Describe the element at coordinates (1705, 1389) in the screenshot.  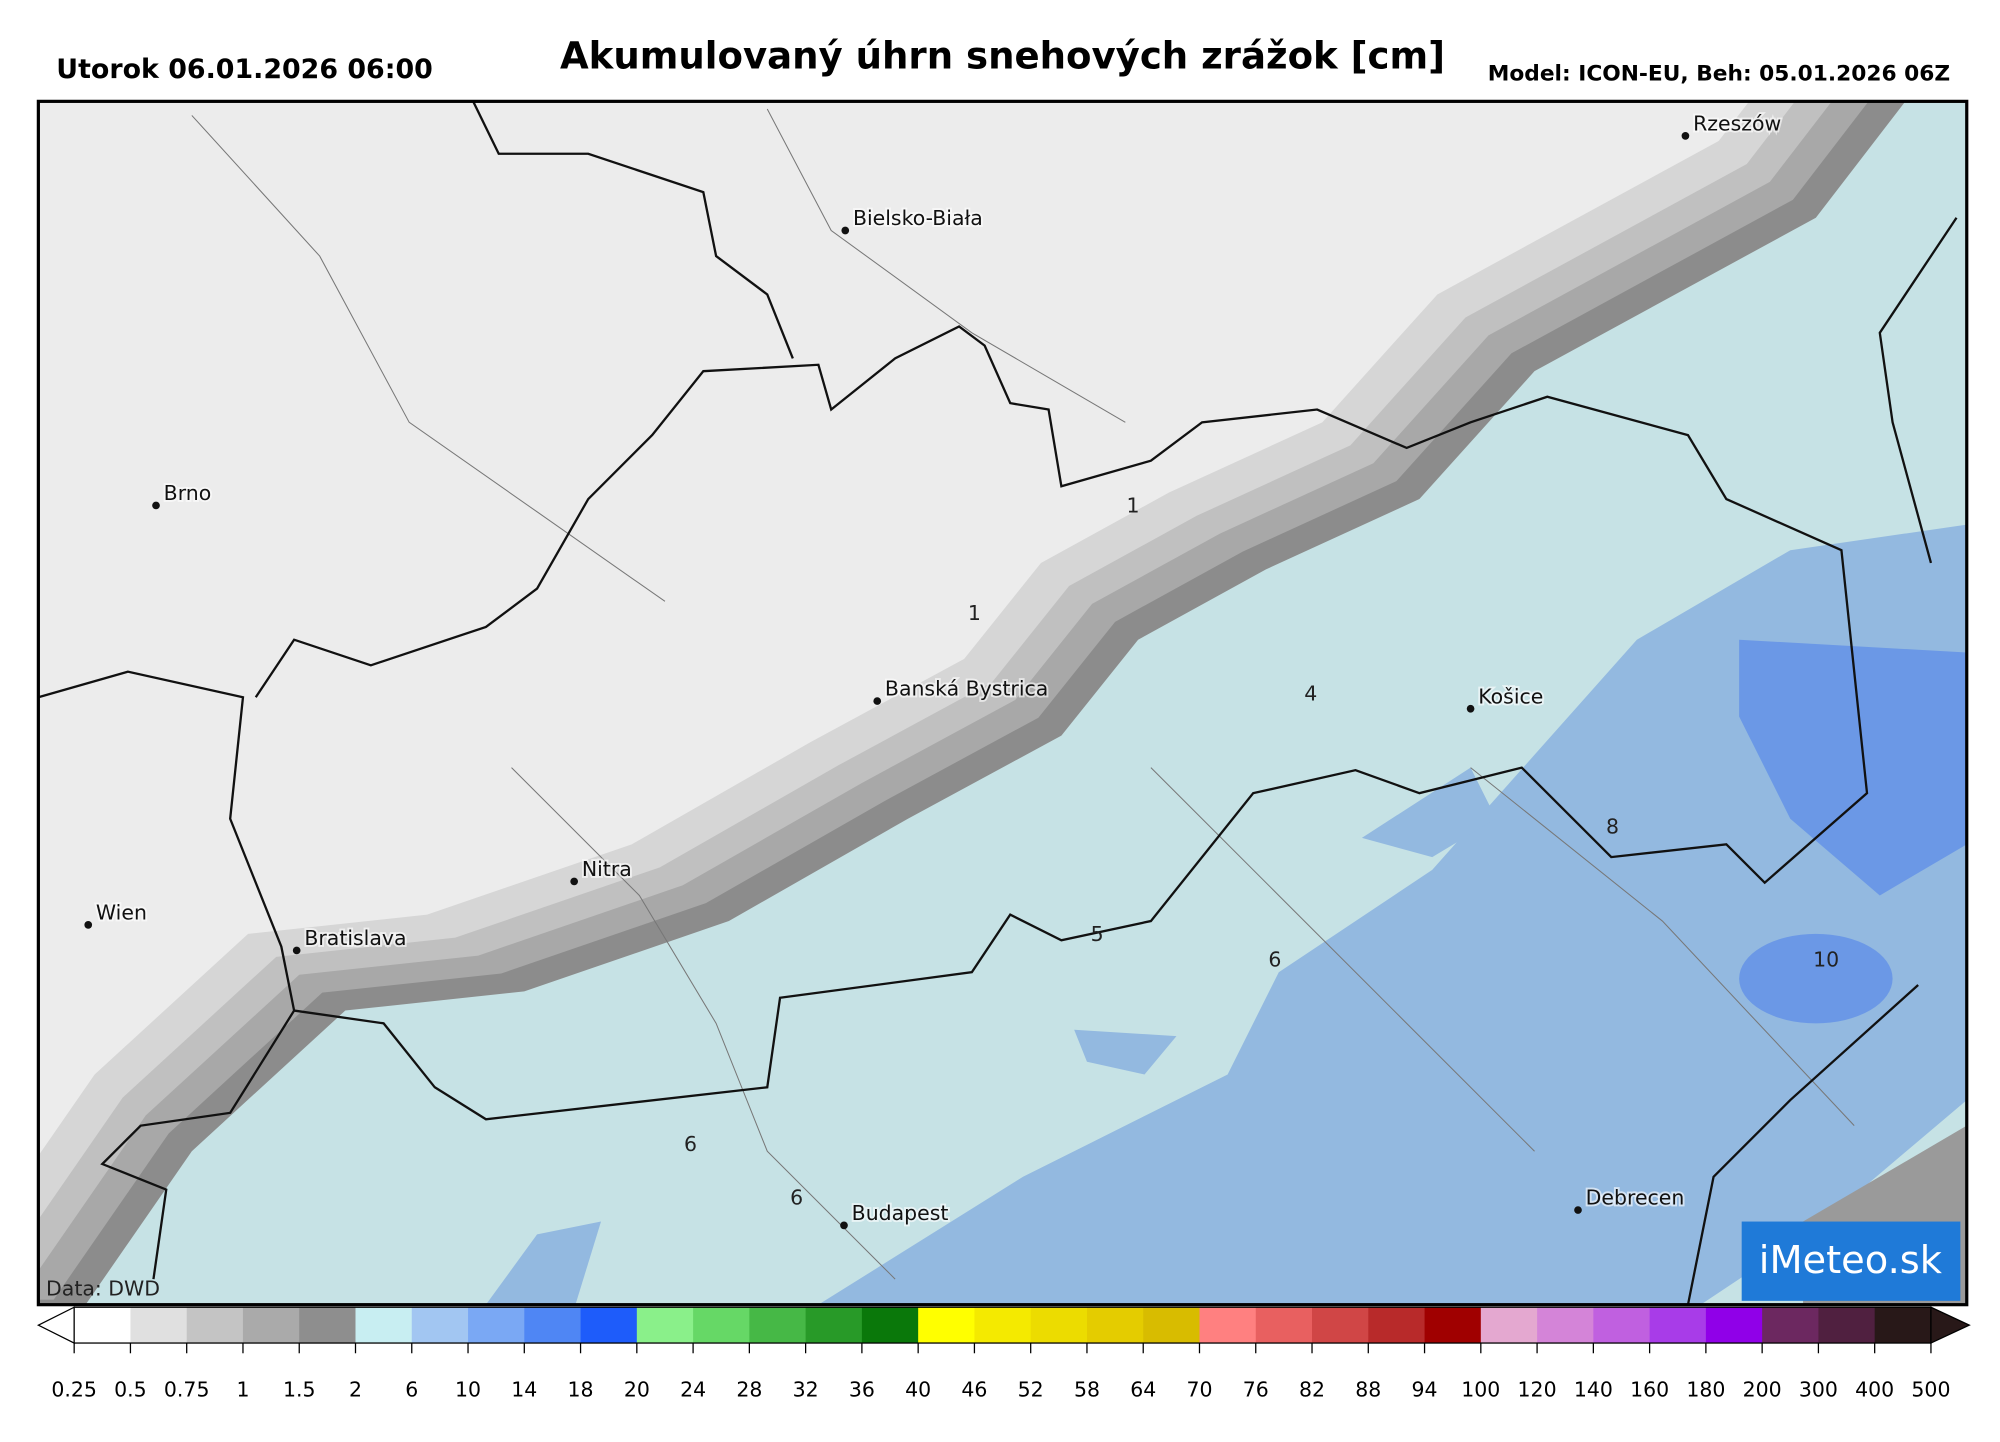
I see `colorbar-tick-label: 180` at that location.